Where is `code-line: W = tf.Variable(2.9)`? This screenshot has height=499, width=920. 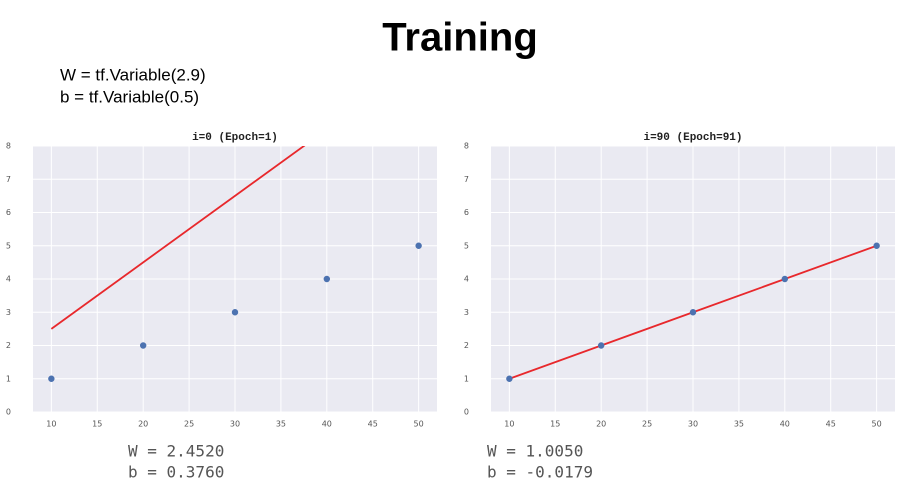
code-line: W = tf.Variable(2.9) is located at coordinates (133, 74).